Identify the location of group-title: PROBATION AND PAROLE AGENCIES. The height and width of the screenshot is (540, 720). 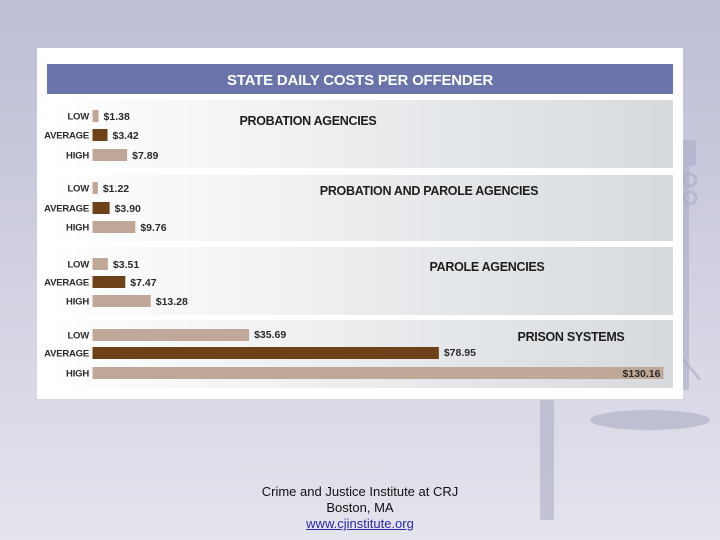
(429, 191).